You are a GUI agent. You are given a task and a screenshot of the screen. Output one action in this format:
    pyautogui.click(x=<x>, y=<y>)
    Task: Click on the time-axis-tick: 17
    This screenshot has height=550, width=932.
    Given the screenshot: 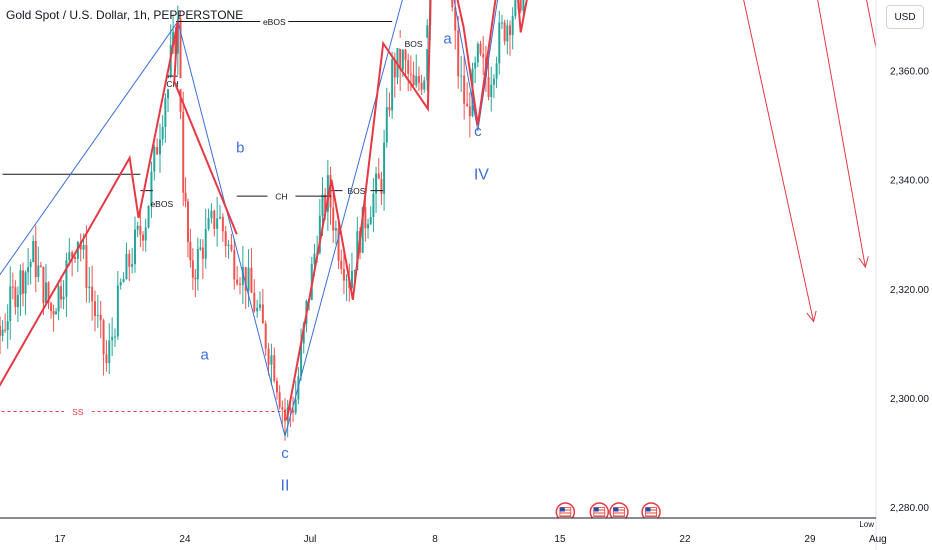 What is the action you would take?
    pyautogui.click(x=60, y=539)
    